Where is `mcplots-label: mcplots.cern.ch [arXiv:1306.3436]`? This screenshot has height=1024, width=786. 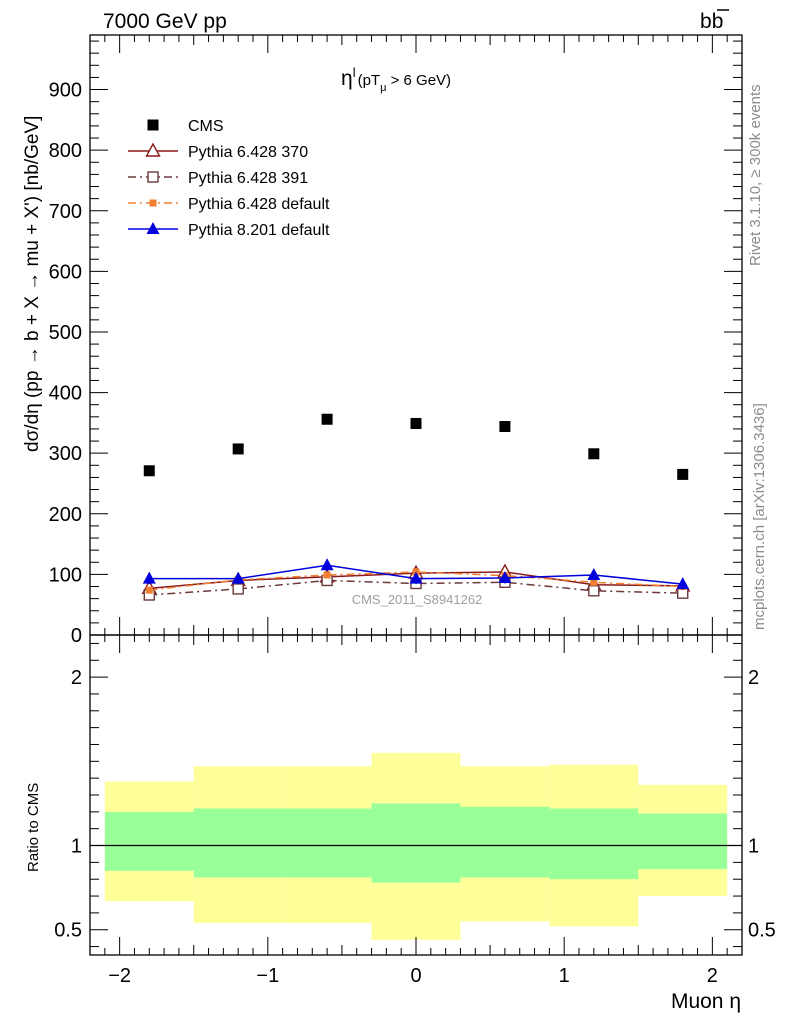 mcplots-label: mcplots.cern.ch [arXiv:1306.3436] is located at coordinates (759, 516).